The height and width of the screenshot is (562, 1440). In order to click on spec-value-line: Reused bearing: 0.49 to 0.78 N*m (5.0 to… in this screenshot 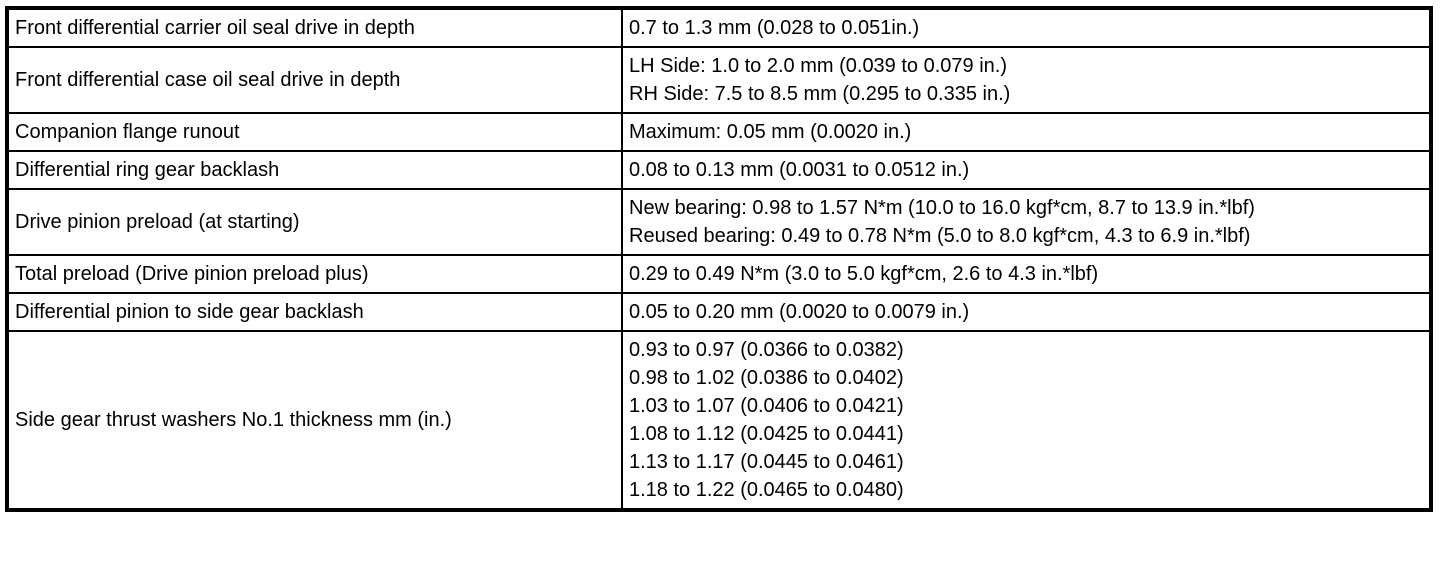, I will do `click(940, 236)`.